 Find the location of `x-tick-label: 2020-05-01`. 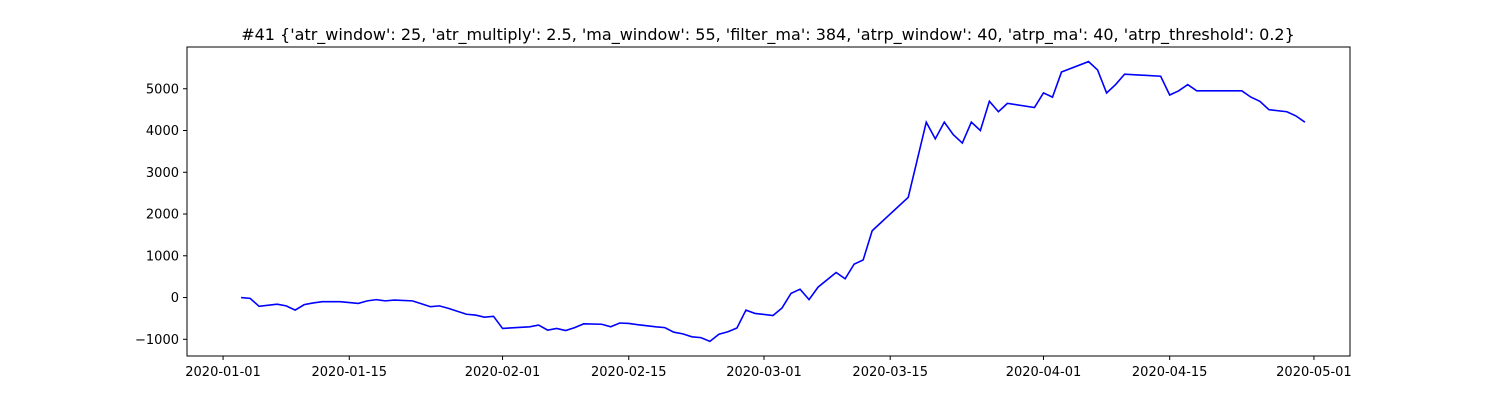

x-tick-label: 2020-05-01 is located at coordinates (1314, 372).